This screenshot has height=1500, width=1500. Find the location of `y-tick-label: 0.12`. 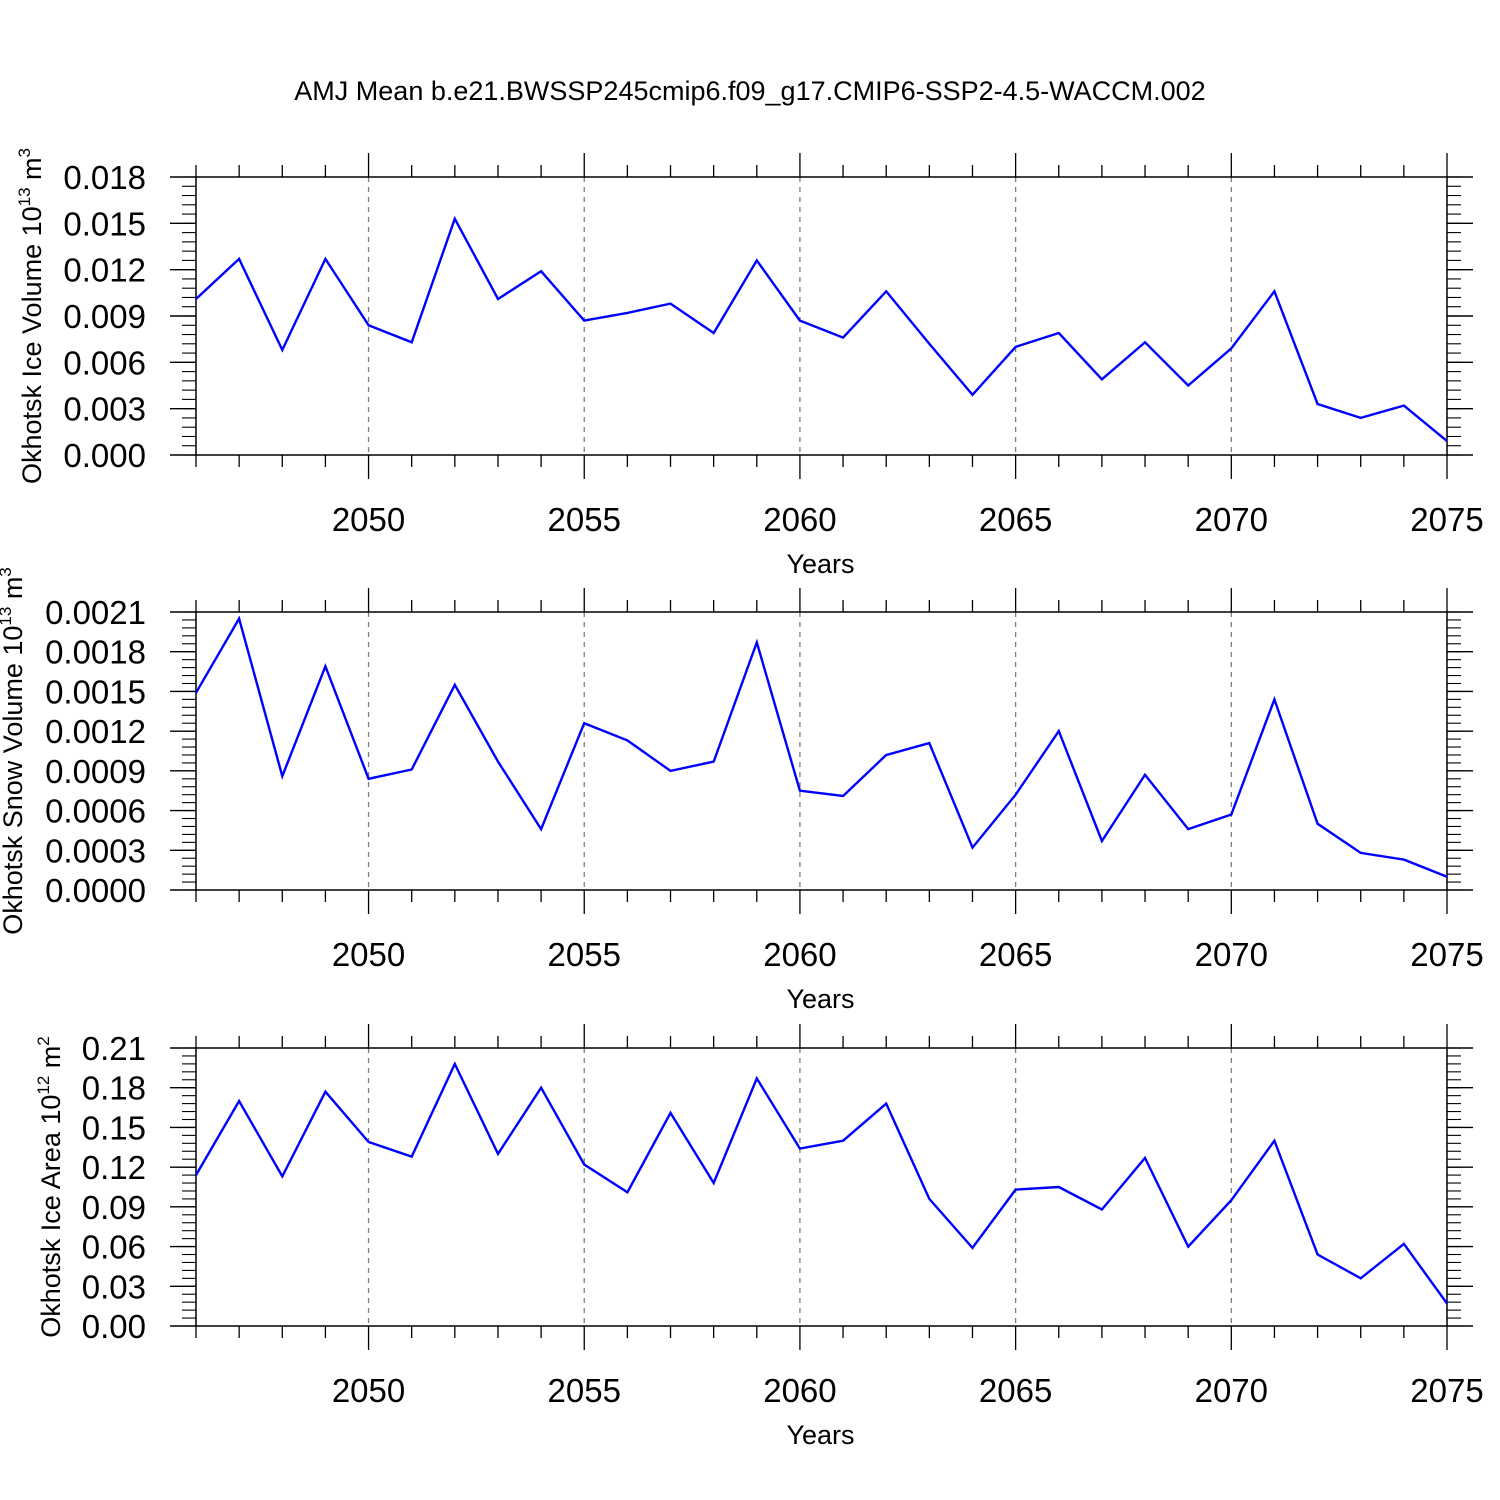

y-tick-label: 0.12 is located at coordinates (114, 1167).